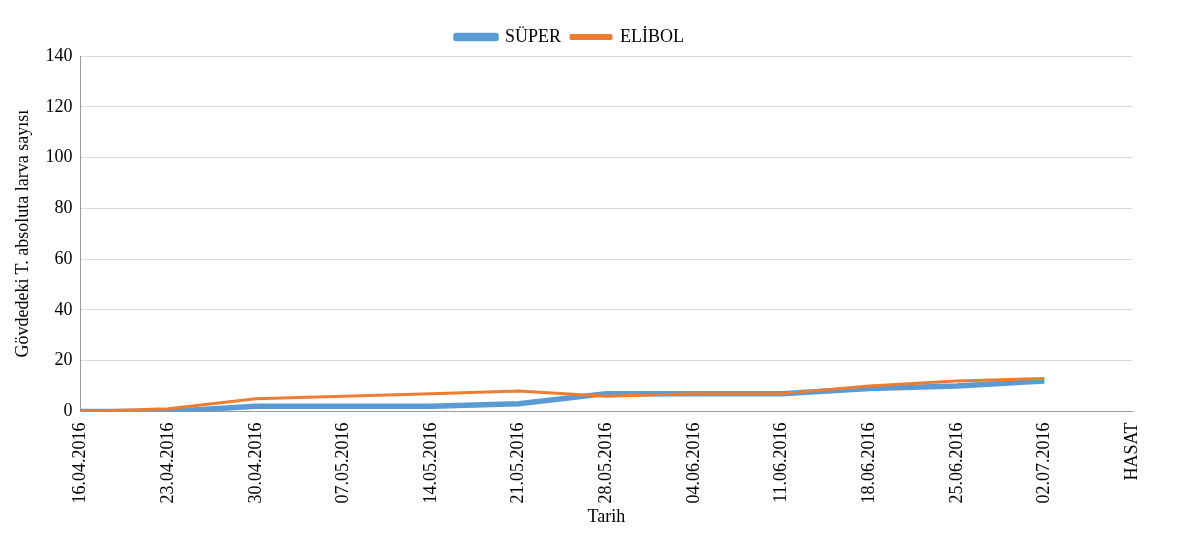 The width and height of the screenshot is (1200, 538). I want to click on y-tick-label: 100, so click(59, 156).